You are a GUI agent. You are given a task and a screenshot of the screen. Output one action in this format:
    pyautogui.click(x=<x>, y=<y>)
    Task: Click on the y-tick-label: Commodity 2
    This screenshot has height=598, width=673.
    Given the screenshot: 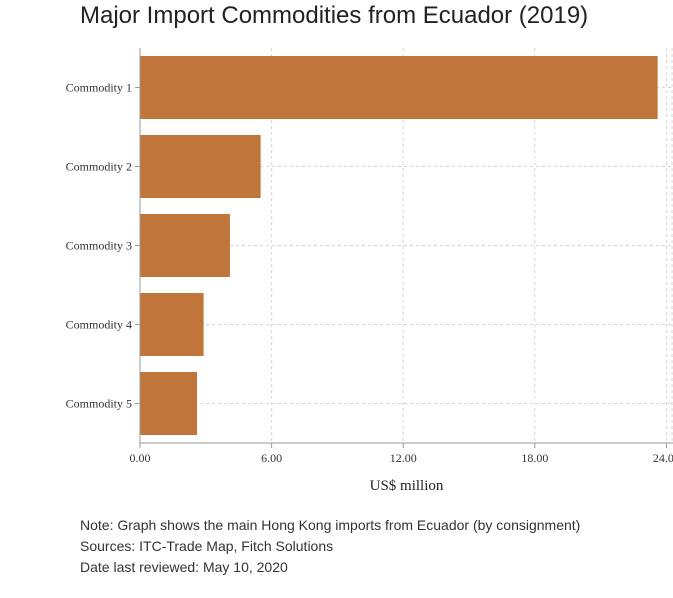 What is the action you would take?
    pyautogui.click(x=99, y=167)
    